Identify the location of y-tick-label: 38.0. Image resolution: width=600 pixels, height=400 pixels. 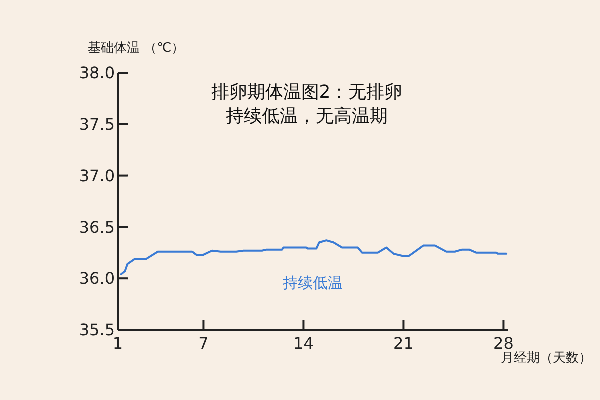
(97, 73).